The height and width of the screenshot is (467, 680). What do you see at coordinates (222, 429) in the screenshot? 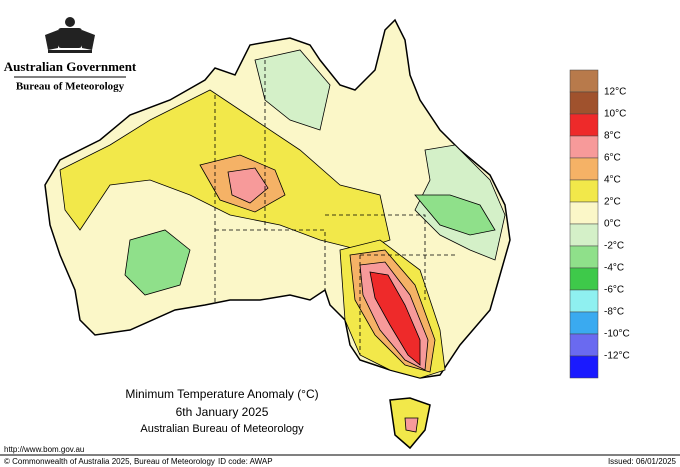
I see `map-source: Australian Bureau of Meteorology` at bounding box center [222, 429].